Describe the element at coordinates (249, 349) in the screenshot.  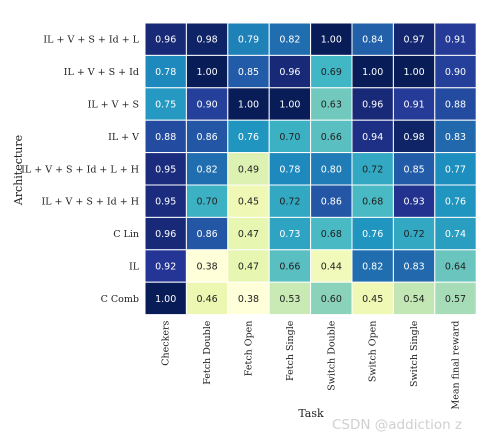
I see `column-tick-label: Fetch Open` at that location.